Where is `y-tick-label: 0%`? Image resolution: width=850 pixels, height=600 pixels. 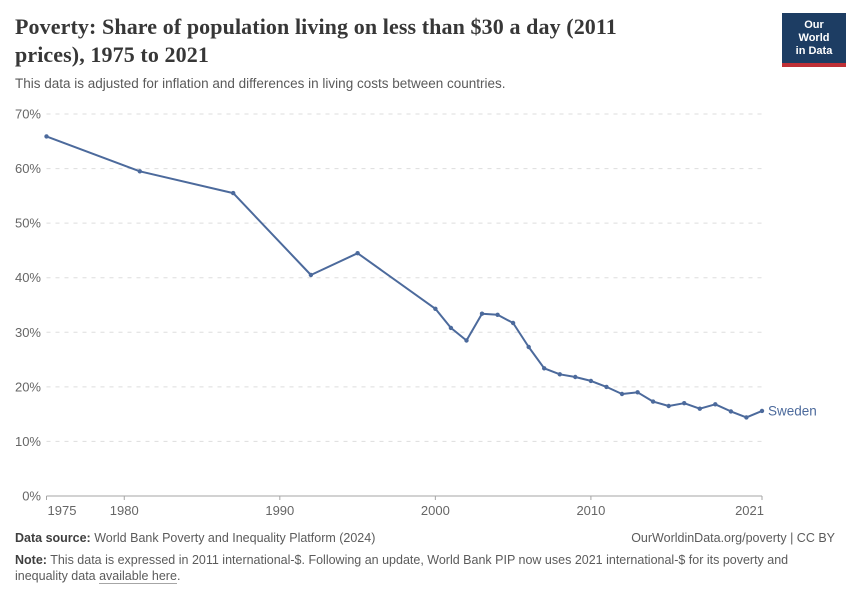 y-tick-label: 0% is located at coordinates (31, 496).